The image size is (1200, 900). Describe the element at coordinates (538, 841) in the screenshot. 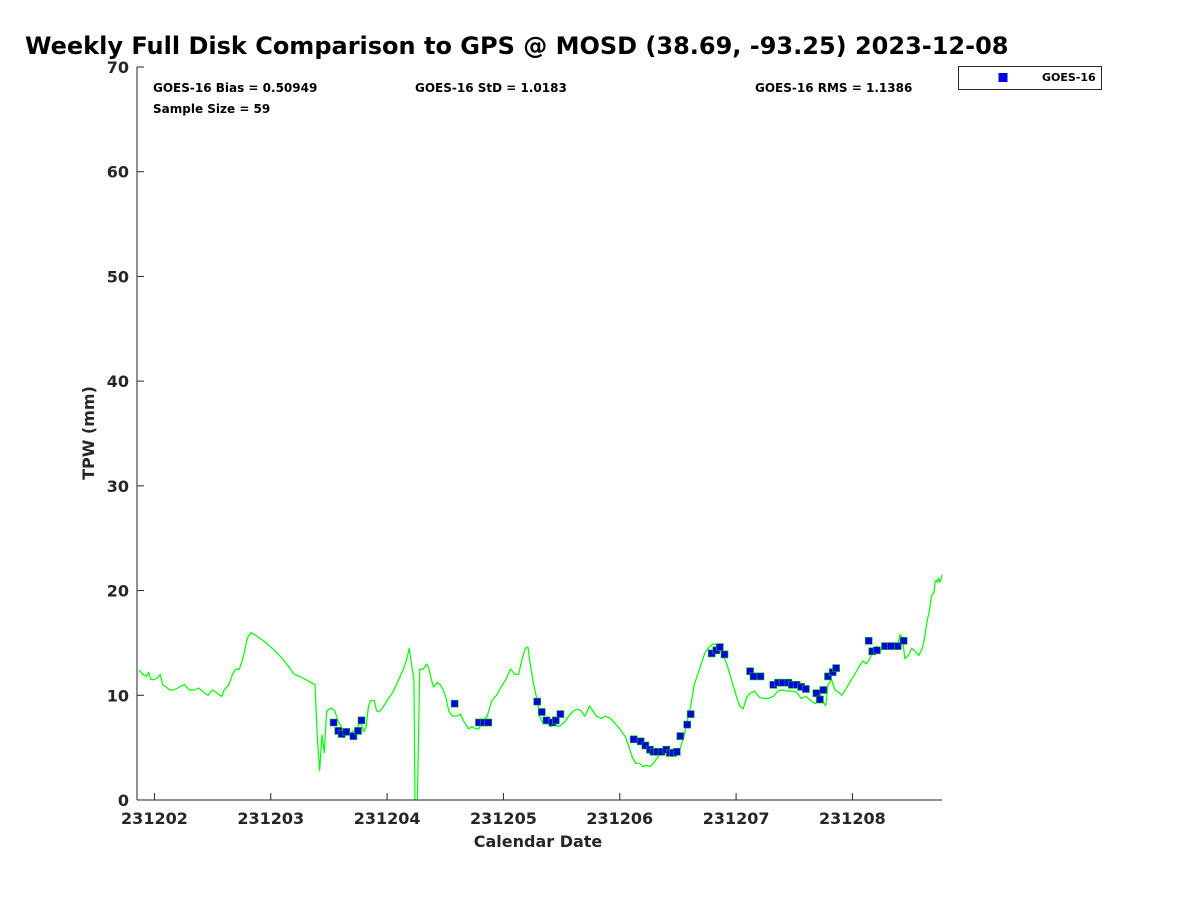

I see `x-axis-label: Calendar Date` at that location.